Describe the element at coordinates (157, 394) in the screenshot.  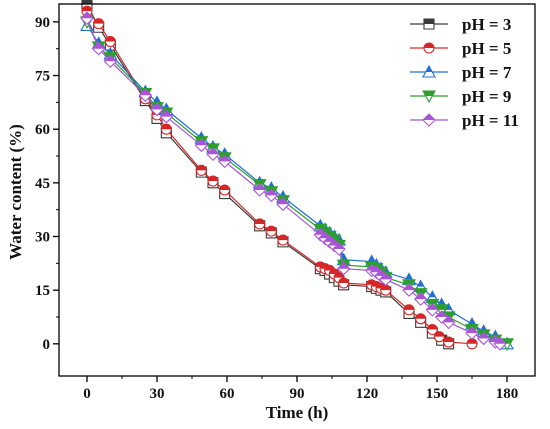
I see `x-tick-label: 30` at that location.